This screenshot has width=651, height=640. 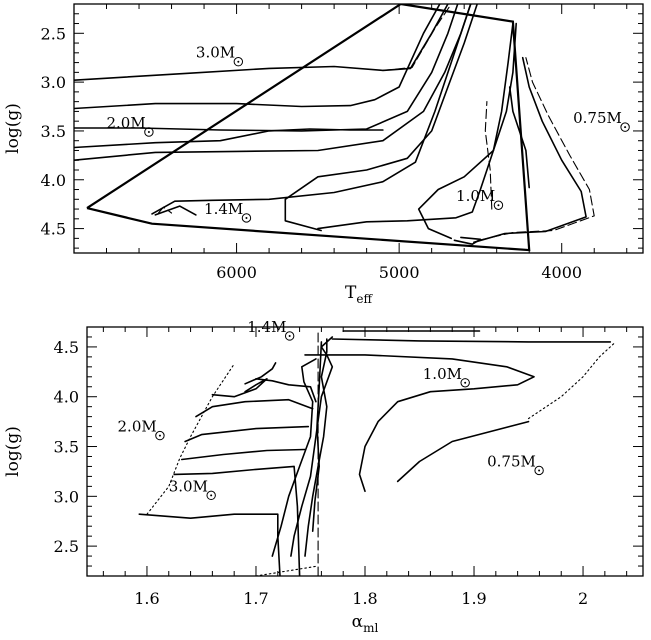 What do you see at coordinates (583, 598) in the screenshot?
I see `x-tick-label: 2` at bounding box center [583, 598].